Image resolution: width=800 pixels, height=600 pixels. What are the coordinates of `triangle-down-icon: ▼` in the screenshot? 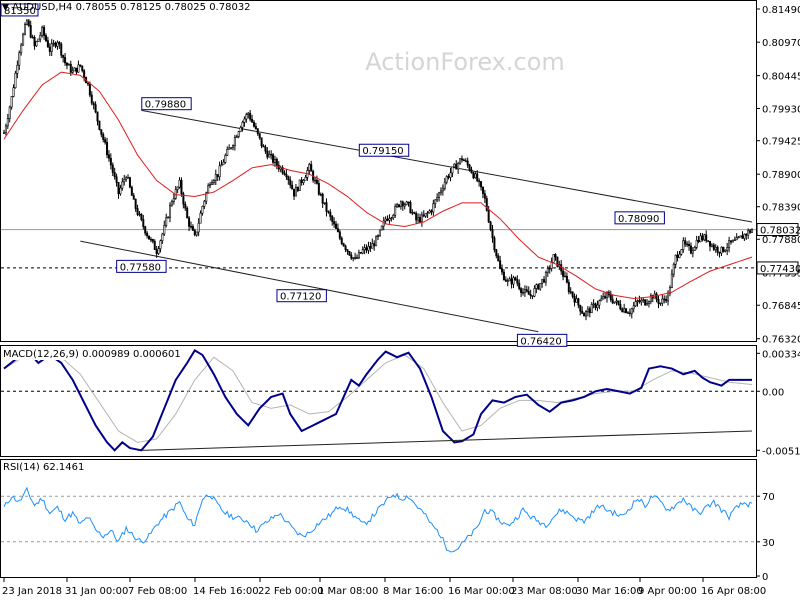 It's located at (5, 8).